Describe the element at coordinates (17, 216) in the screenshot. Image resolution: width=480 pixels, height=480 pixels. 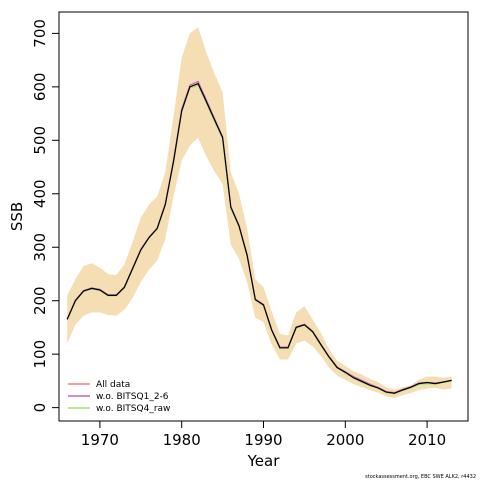
I see `y-axis-label: SSB` at that location.